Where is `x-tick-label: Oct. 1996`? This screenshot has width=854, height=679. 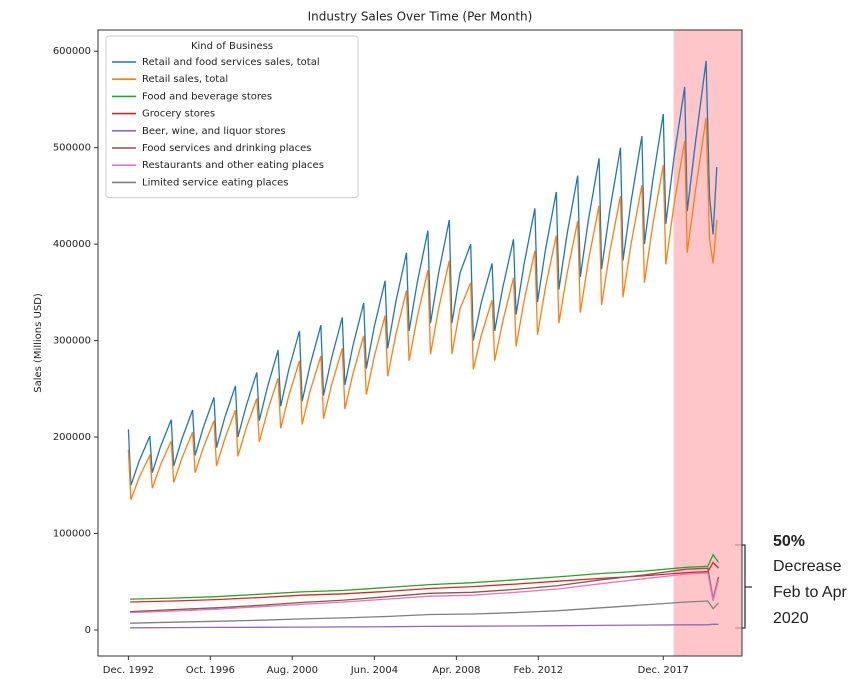 x-tick-label: Oct. 1996 is located at coordinates (210, 670).